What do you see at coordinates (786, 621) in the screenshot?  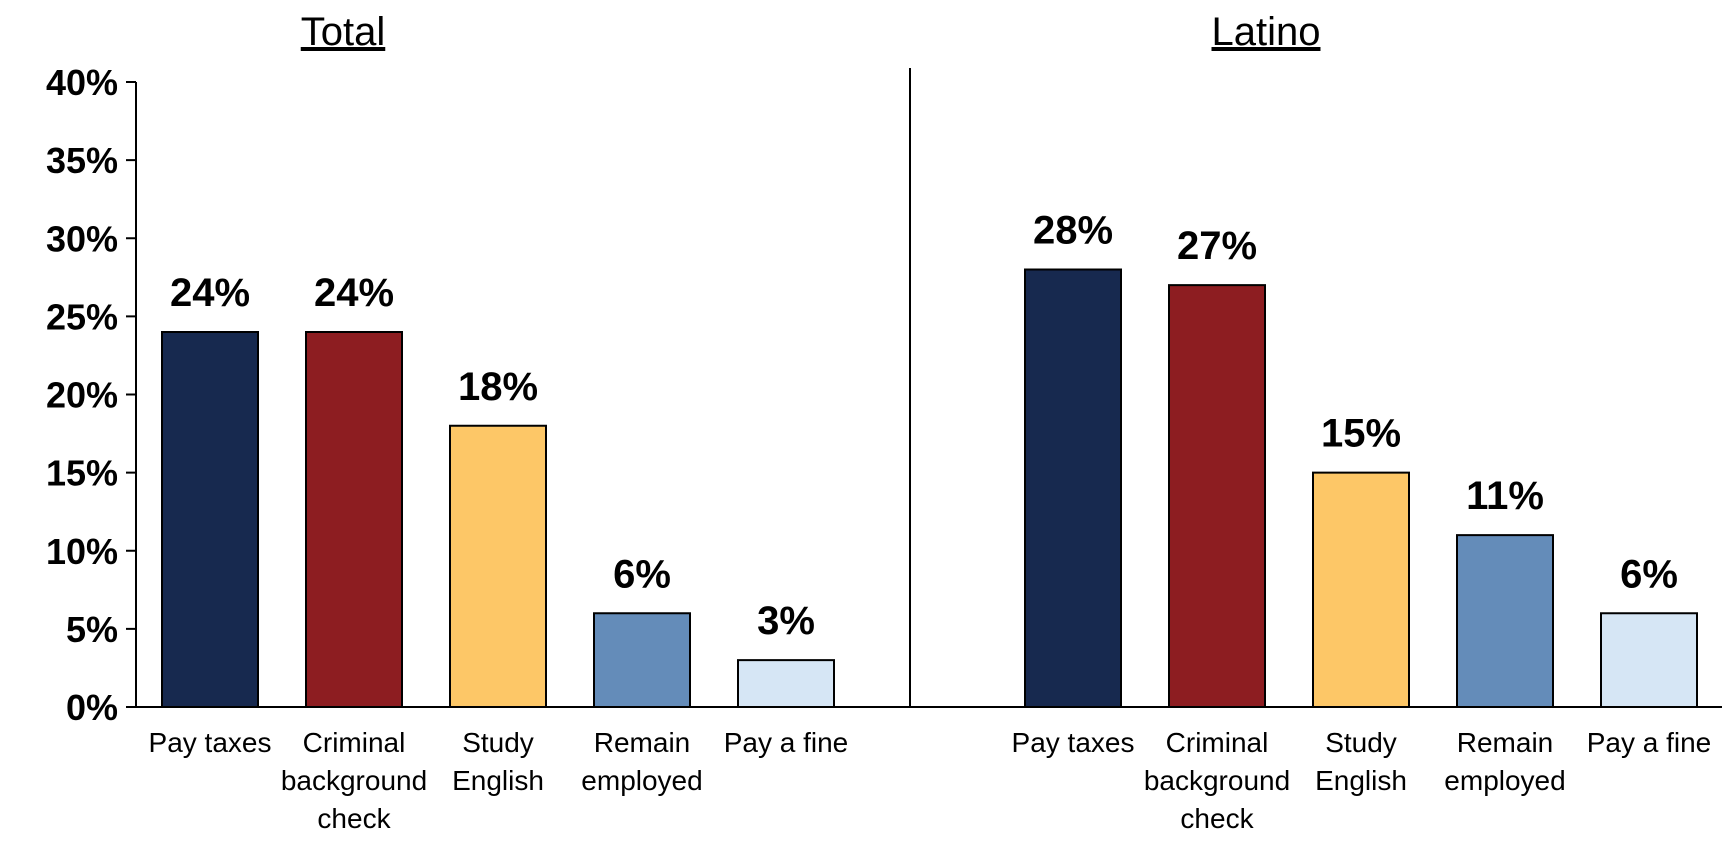 I see `data-label: 3%` at bounding box center [786, 621].